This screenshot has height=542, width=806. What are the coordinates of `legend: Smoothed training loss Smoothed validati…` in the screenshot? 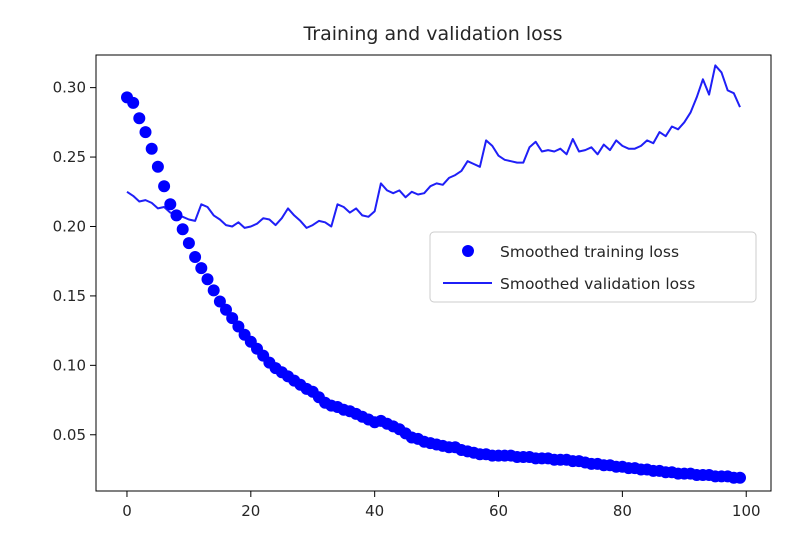 It's located at (593, 267).